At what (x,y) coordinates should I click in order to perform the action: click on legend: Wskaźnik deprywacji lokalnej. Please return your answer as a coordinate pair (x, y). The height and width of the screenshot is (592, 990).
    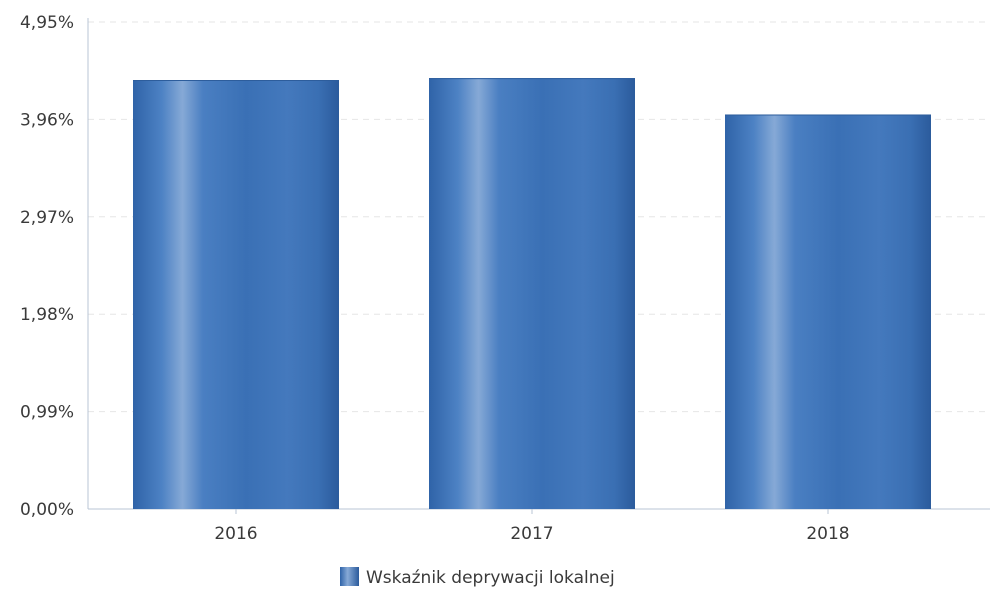
    Looking at the image, I should click on (477, 577).